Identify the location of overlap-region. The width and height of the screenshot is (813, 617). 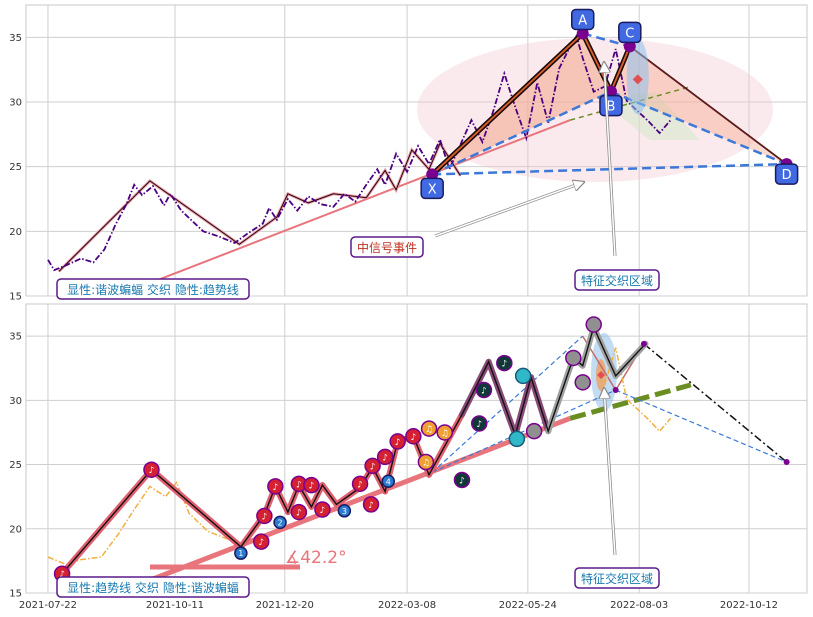
(650, 116).